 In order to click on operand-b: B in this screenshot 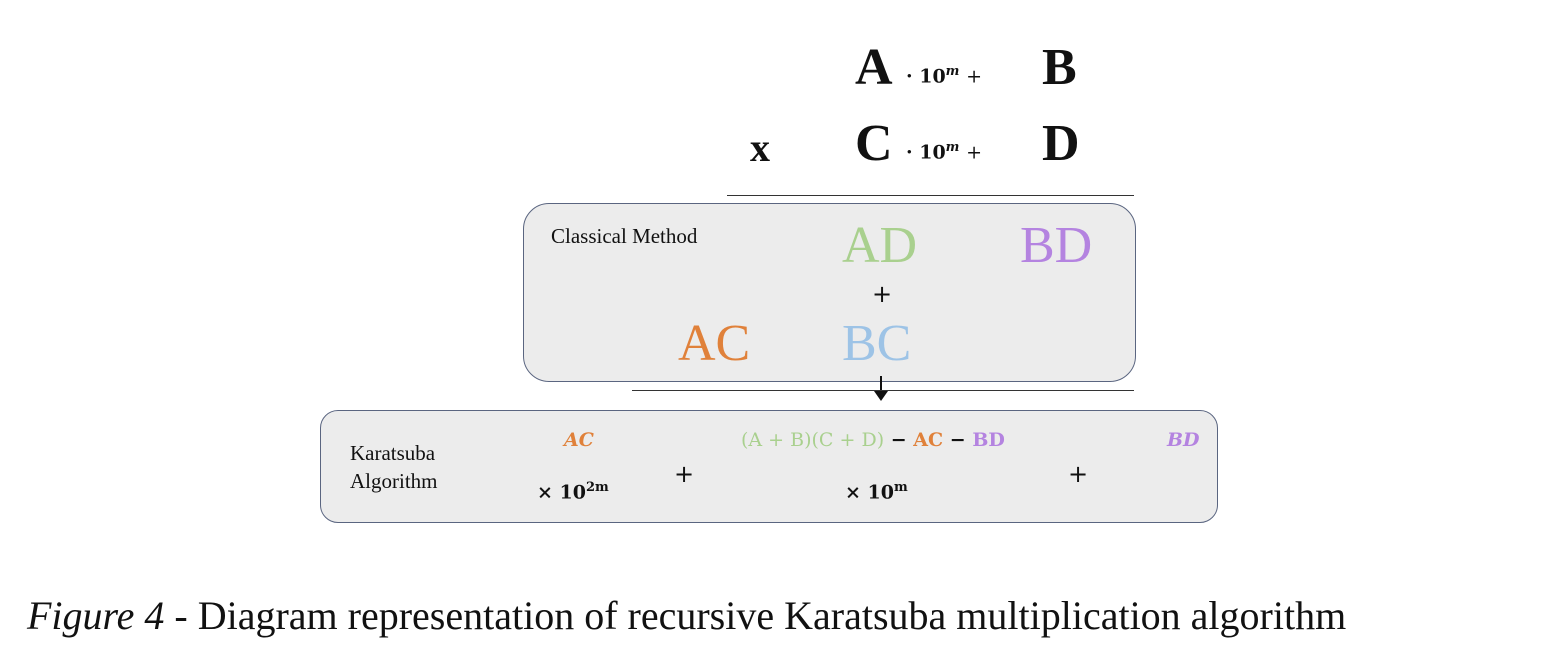, I will do `click(1059, 67)`.